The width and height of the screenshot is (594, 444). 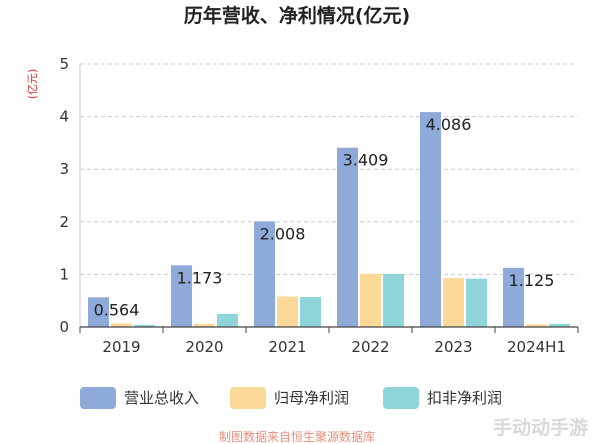 What do you see at coordinates (283, 233) in the screenshot?
I see `data-label: 2.008` at bounding box center [283, 233].